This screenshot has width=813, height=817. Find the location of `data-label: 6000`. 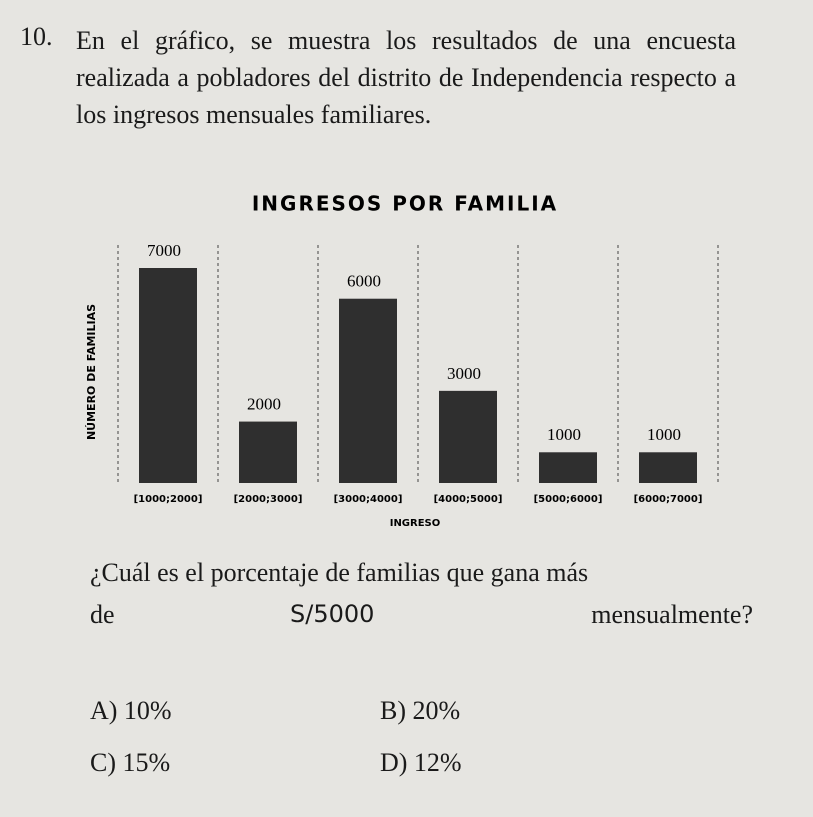

data-label: 6000 is located at coordinates (364, 281).